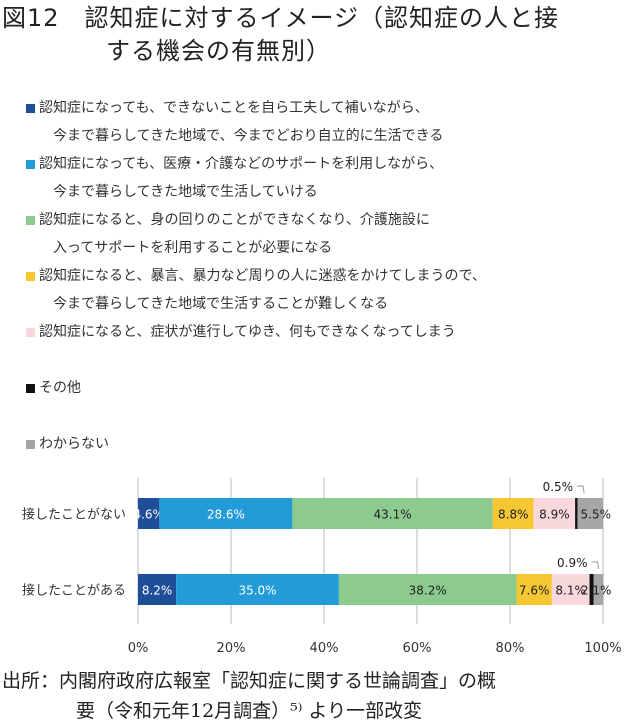  Describe the element at coordinates (234, 220) in the screenshot. I see `legend-label: 認知症になると、身の回りのことができなくなり、介護施設に` at that location.